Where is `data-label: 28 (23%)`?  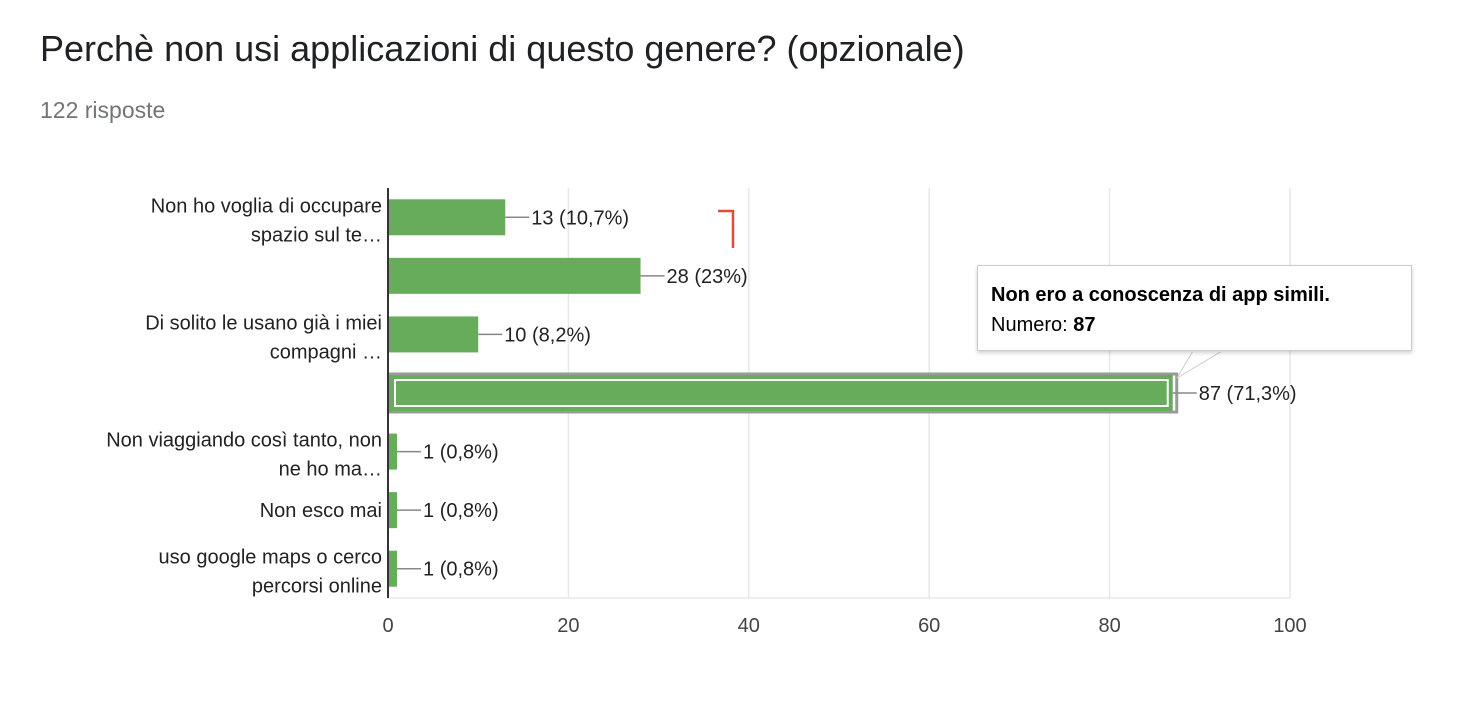 data-label: 28 (23%) is located at coordinates (707, 277).